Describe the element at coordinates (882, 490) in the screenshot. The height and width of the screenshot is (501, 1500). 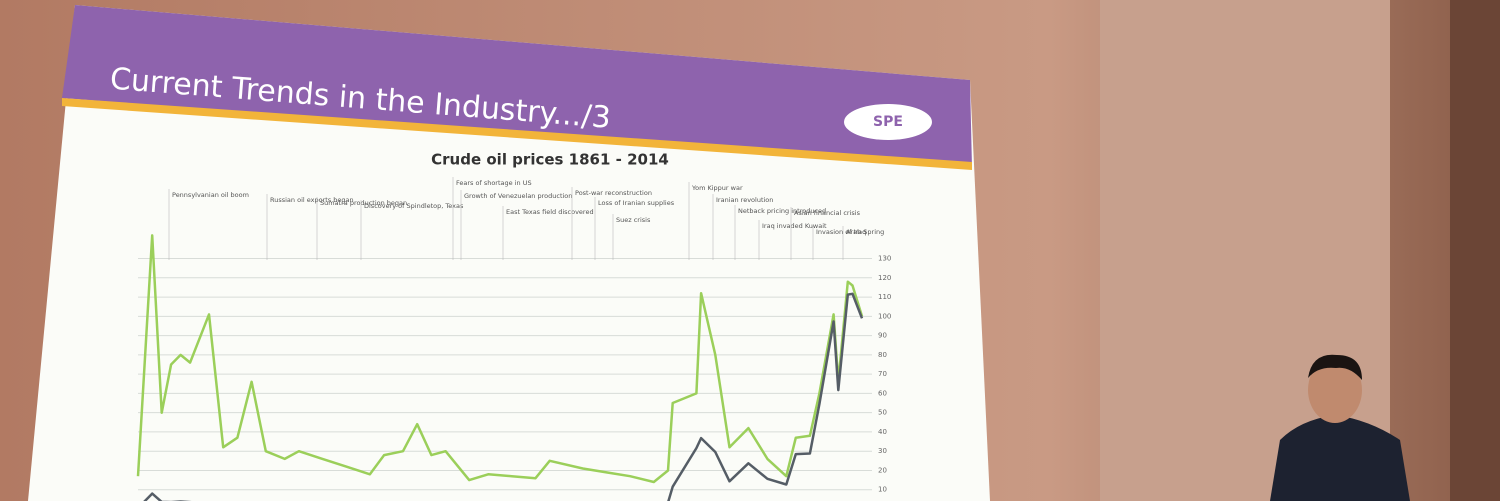
I see `y-tick-label: 10` at that location.